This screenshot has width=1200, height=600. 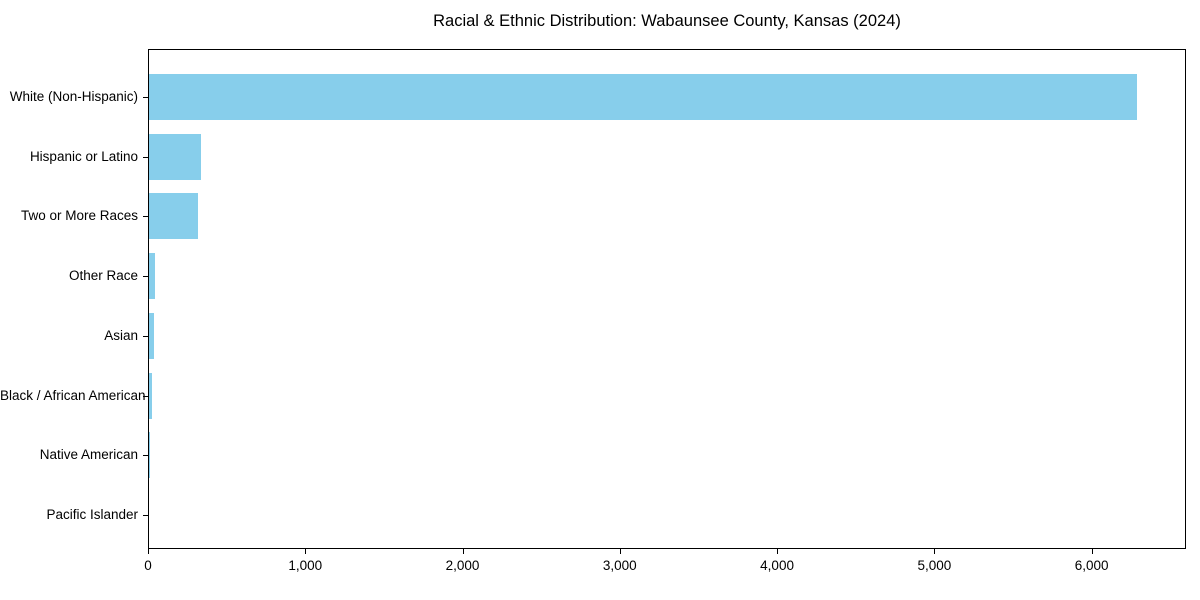 What do you see at coordinates (152, 276) in the screenshot?
I see `bar-other-race` at bounding box center [152, 276].